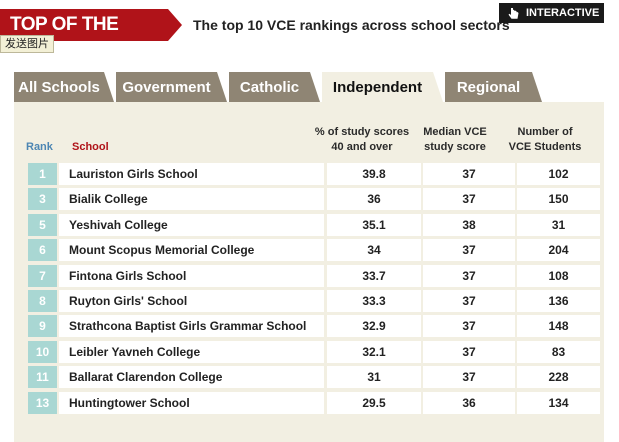  Describe the element at coordinates (191, 351) in the screenshot. I see `school-name-cell: Leibler Yavneh College` at that location.